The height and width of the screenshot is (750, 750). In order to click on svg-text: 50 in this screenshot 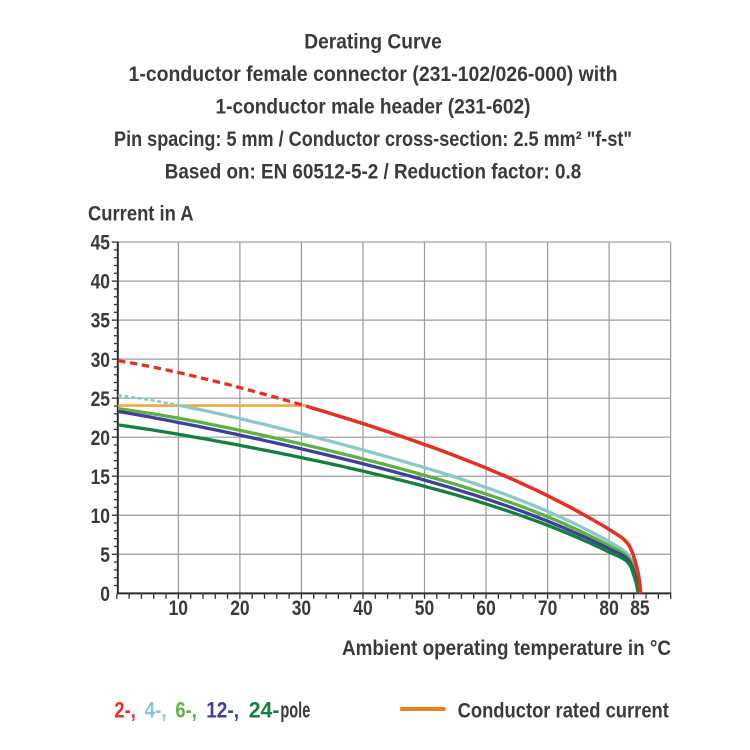, I will do `click(424, 608)`.